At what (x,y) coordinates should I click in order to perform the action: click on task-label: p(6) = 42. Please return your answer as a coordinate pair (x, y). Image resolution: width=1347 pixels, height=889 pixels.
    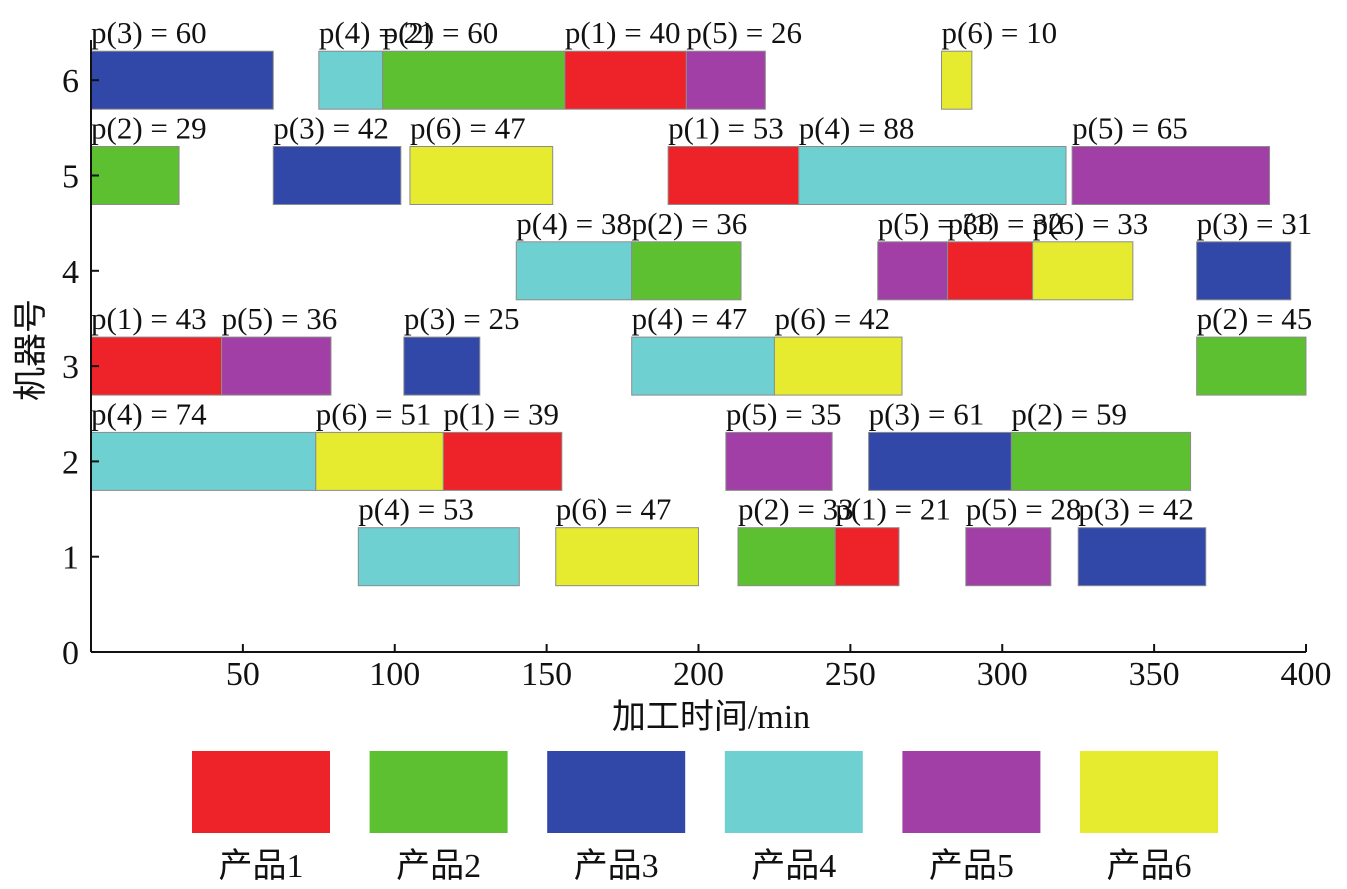
    Looking at the image, I should click on (832, 318).